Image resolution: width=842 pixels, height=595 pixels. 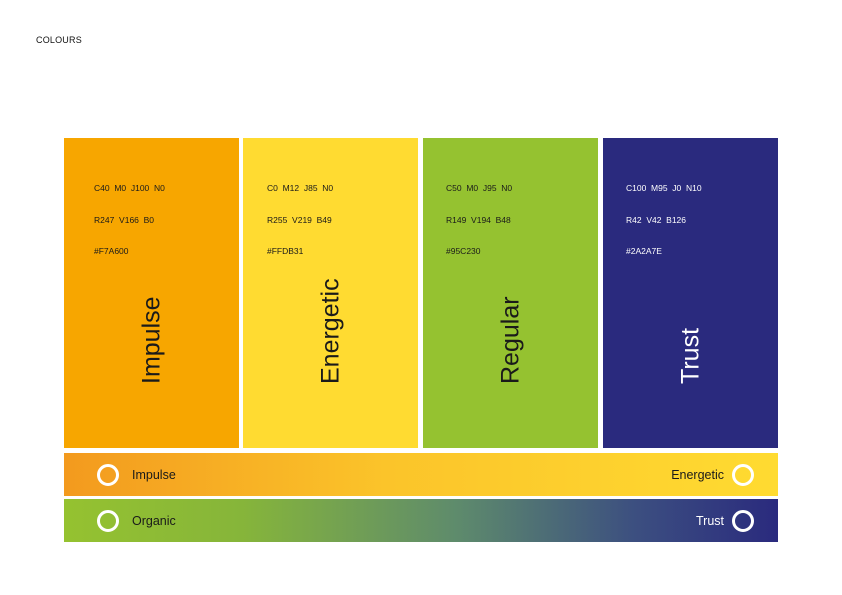 What do you see at coordinates (129, 188) in the screenshot?
I see `cmyk-code: C40 M0 J100 N0` at bounding box center [129, 188].